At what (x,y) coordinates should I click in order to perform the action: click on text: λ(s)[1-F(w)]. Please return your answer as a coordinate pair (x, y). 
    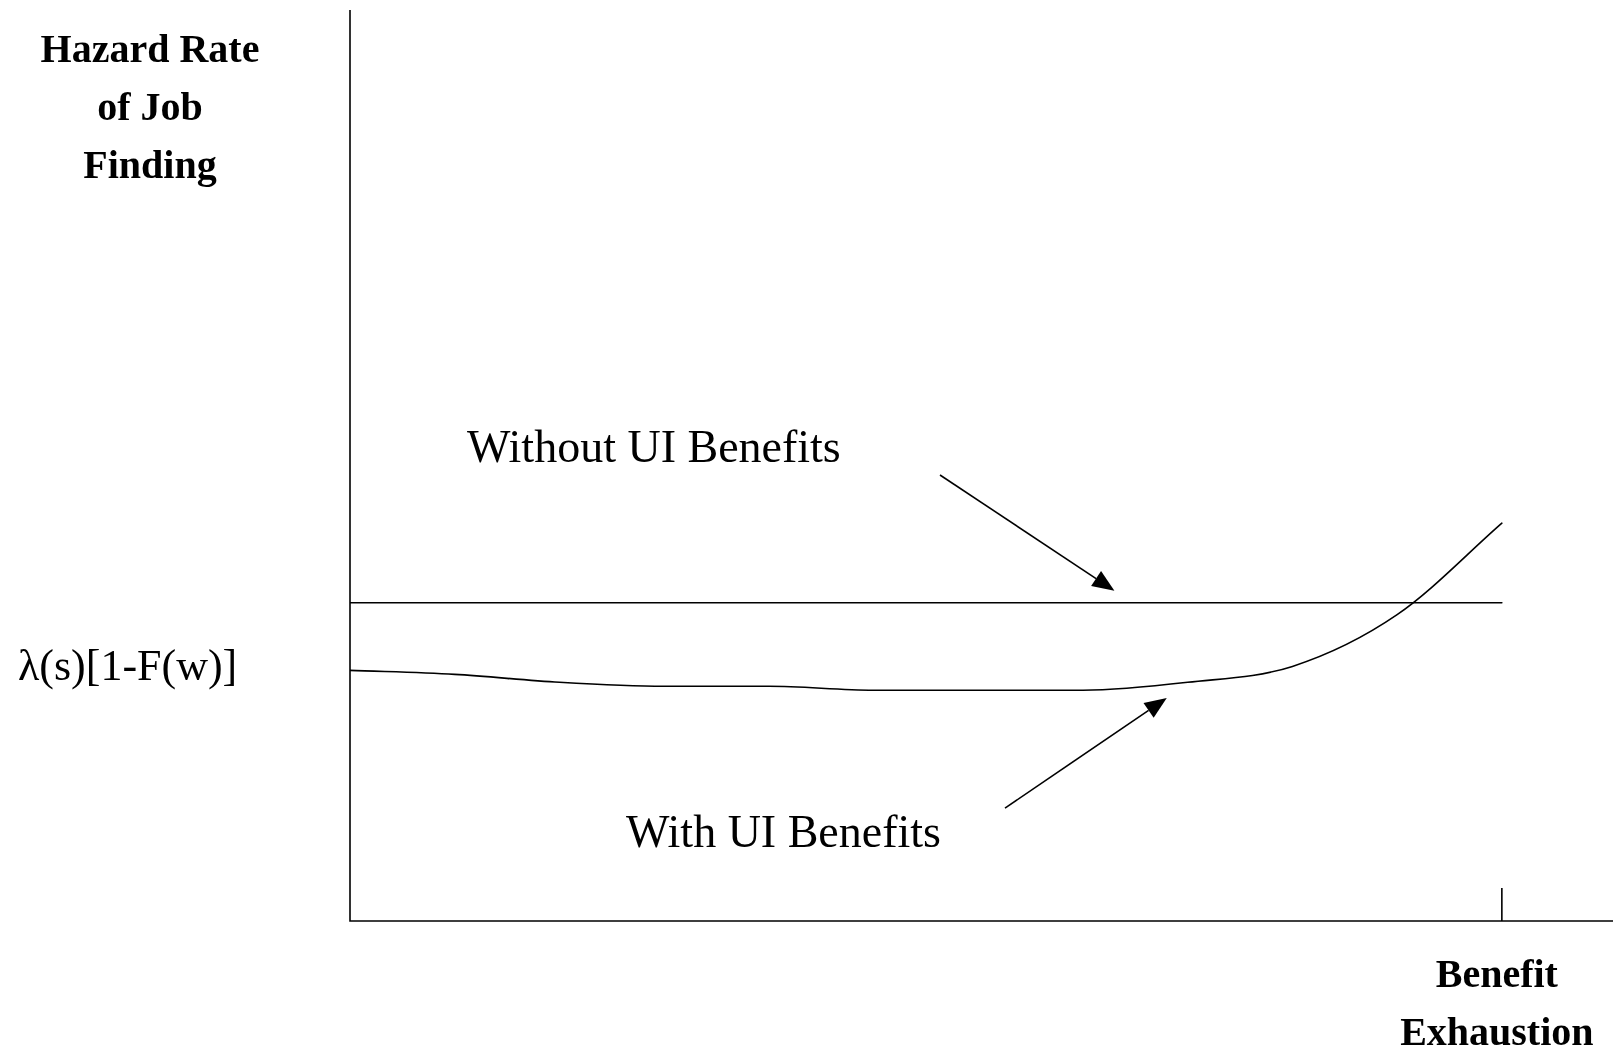
    Looking at the image, I should click on (128, 666).